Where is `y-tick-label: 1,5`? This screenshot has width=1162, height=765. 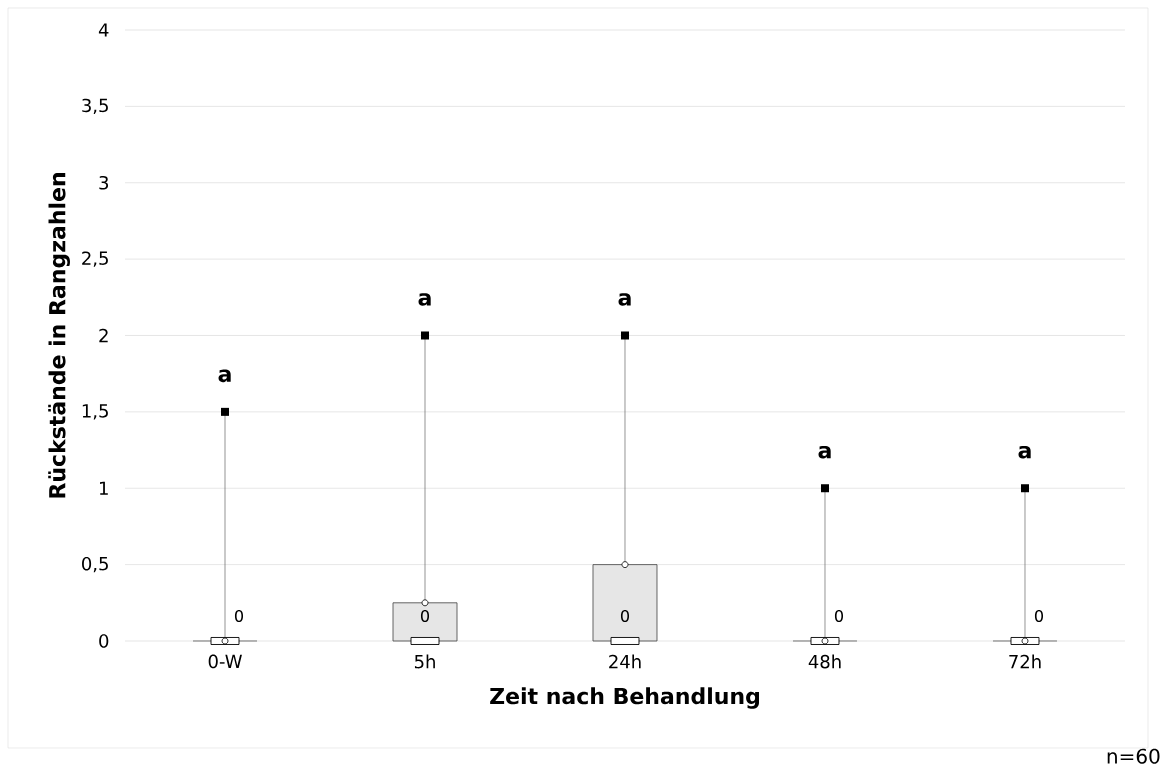
y-tick-label: 1,5 is located at coordinates (95, 412).